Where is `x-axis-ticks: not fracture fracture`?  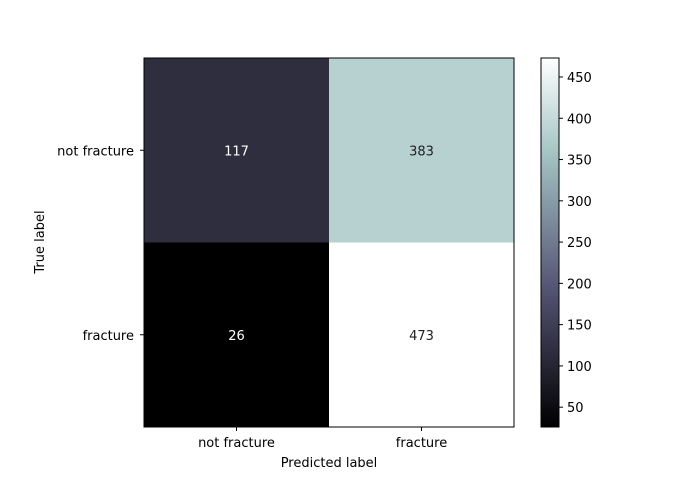
x-axis-ticks: not fracture fracture is located at coordinates (322, 439).